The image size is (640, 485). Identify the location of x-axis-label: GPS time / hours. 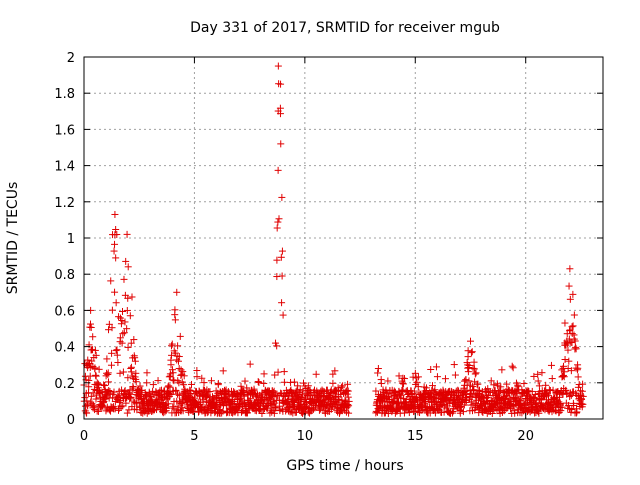
(344, 466).